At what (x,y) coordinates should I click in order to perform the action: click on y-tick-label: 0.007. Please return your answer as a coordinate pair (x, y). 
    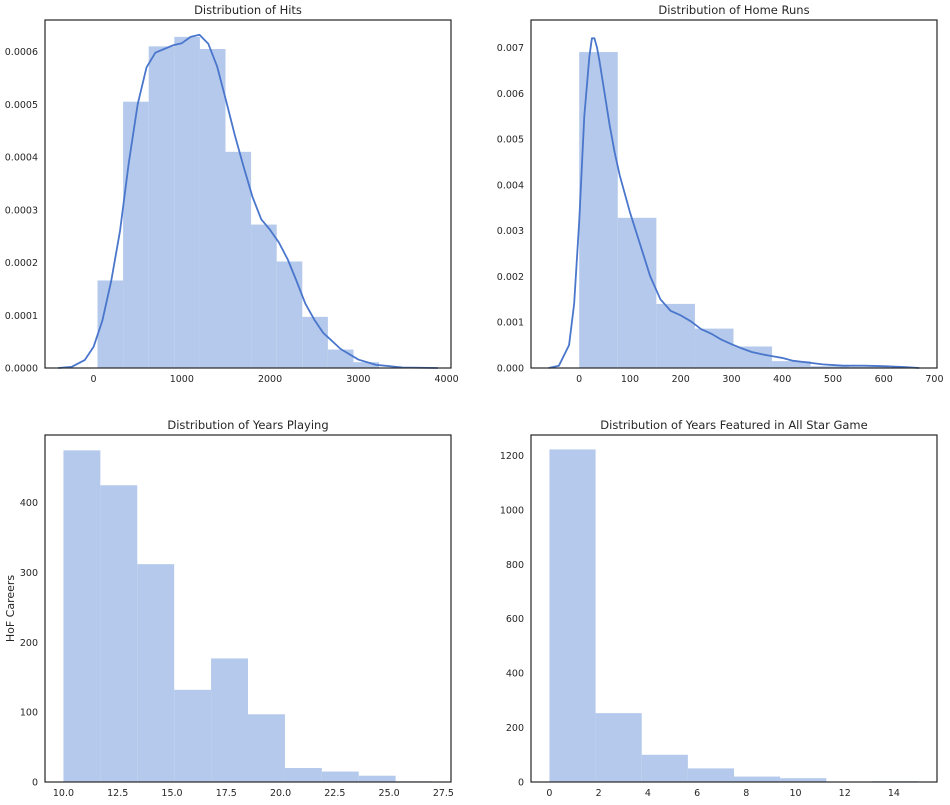
    Looking at the image, I should click on (510, 48).